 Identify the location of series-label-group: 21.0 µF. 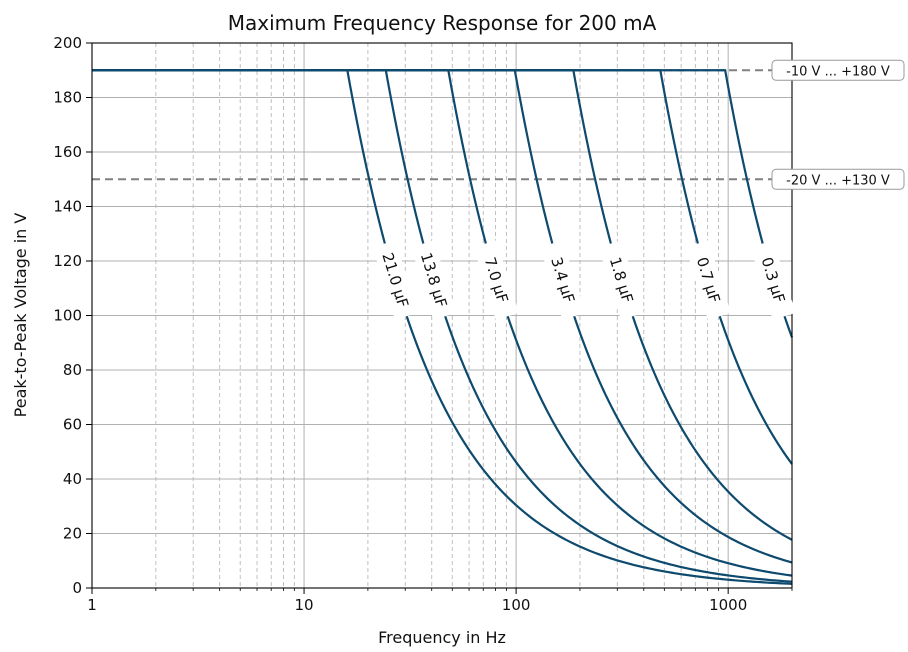
(395, 280).